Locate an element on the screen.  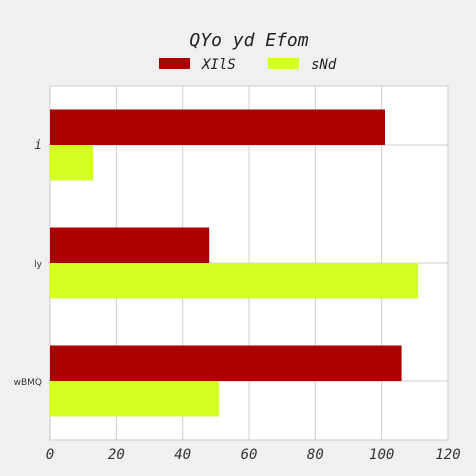
x-tick-label-2: 40 is located at coordinates (182, 455).